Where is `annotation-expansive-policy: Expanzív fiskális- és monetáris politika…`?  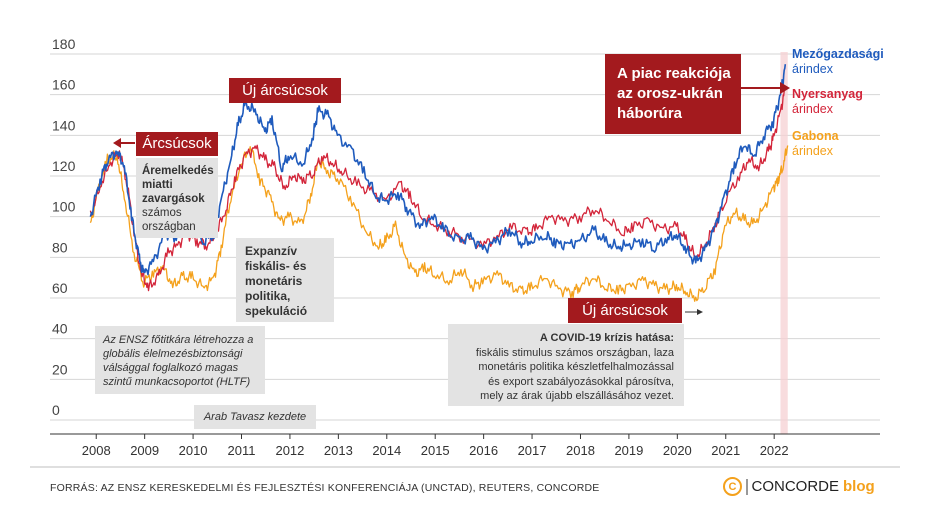 annotation-expansive-policy: Expanzív fiskális- és monetáris politika… is located at coordinates (285, 280).